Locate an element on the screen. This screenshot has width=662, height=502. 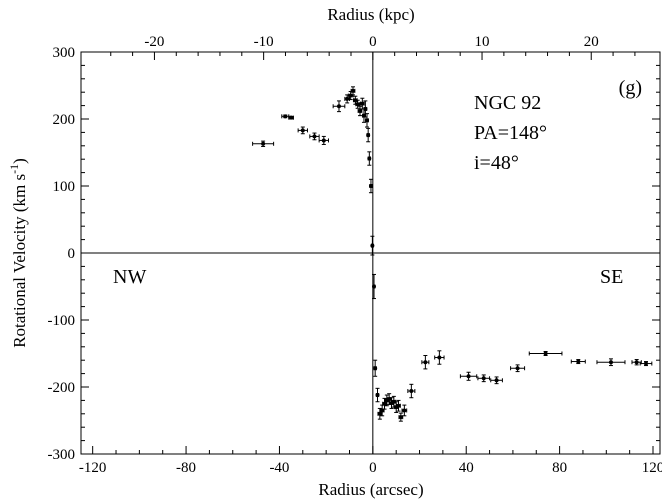
y-axis-label: Rotational Velocity (km s-1) is located at coordinates (18, 253).